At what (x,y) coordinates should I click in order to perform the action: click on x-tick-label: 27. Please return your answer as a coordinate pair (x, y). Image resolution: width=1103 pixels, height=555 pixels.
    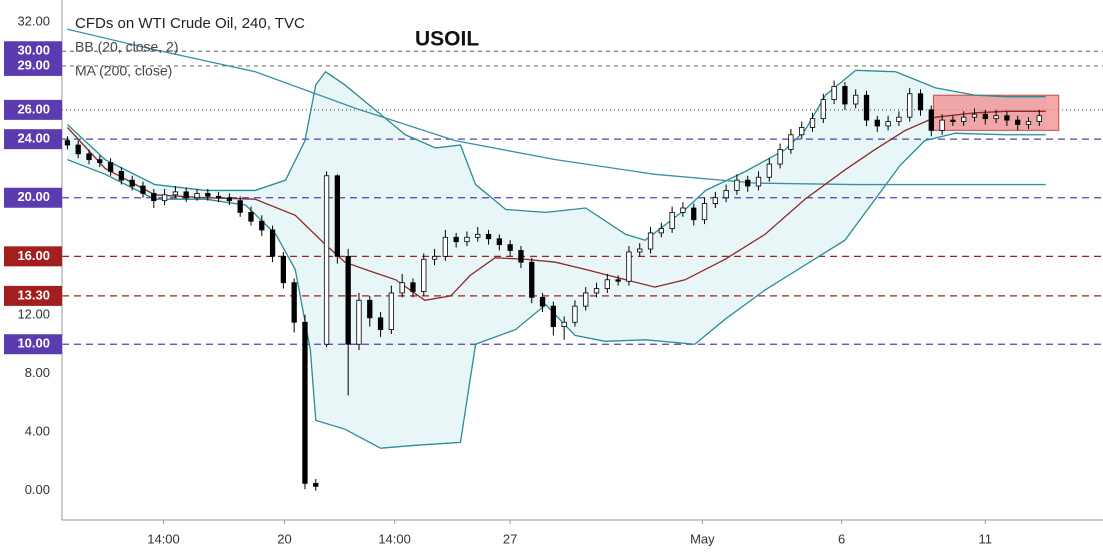
    Looking at the image, I should click on (510, 538).